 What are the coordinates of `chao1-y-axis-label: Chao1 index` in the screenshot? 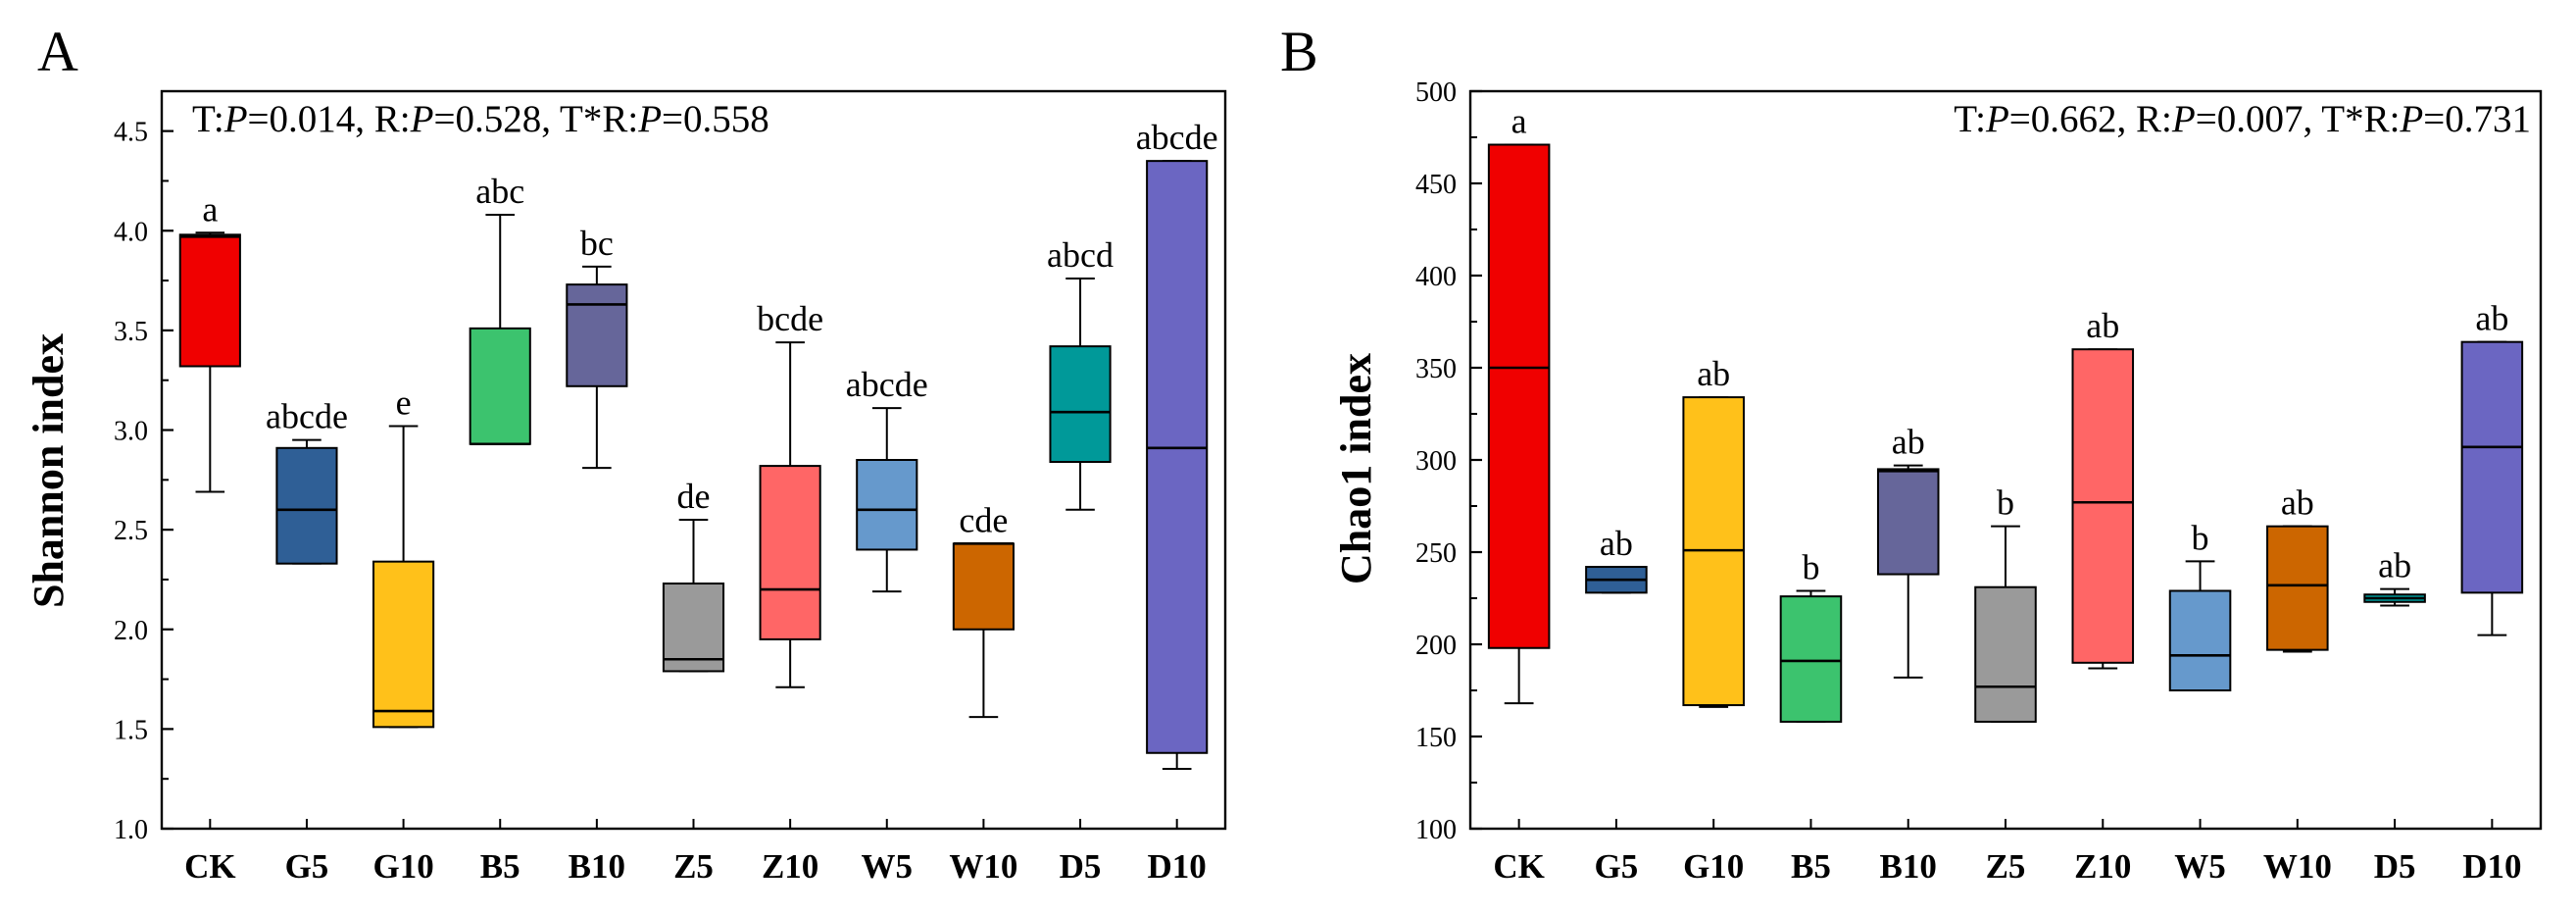 It's located at (1356, 468).